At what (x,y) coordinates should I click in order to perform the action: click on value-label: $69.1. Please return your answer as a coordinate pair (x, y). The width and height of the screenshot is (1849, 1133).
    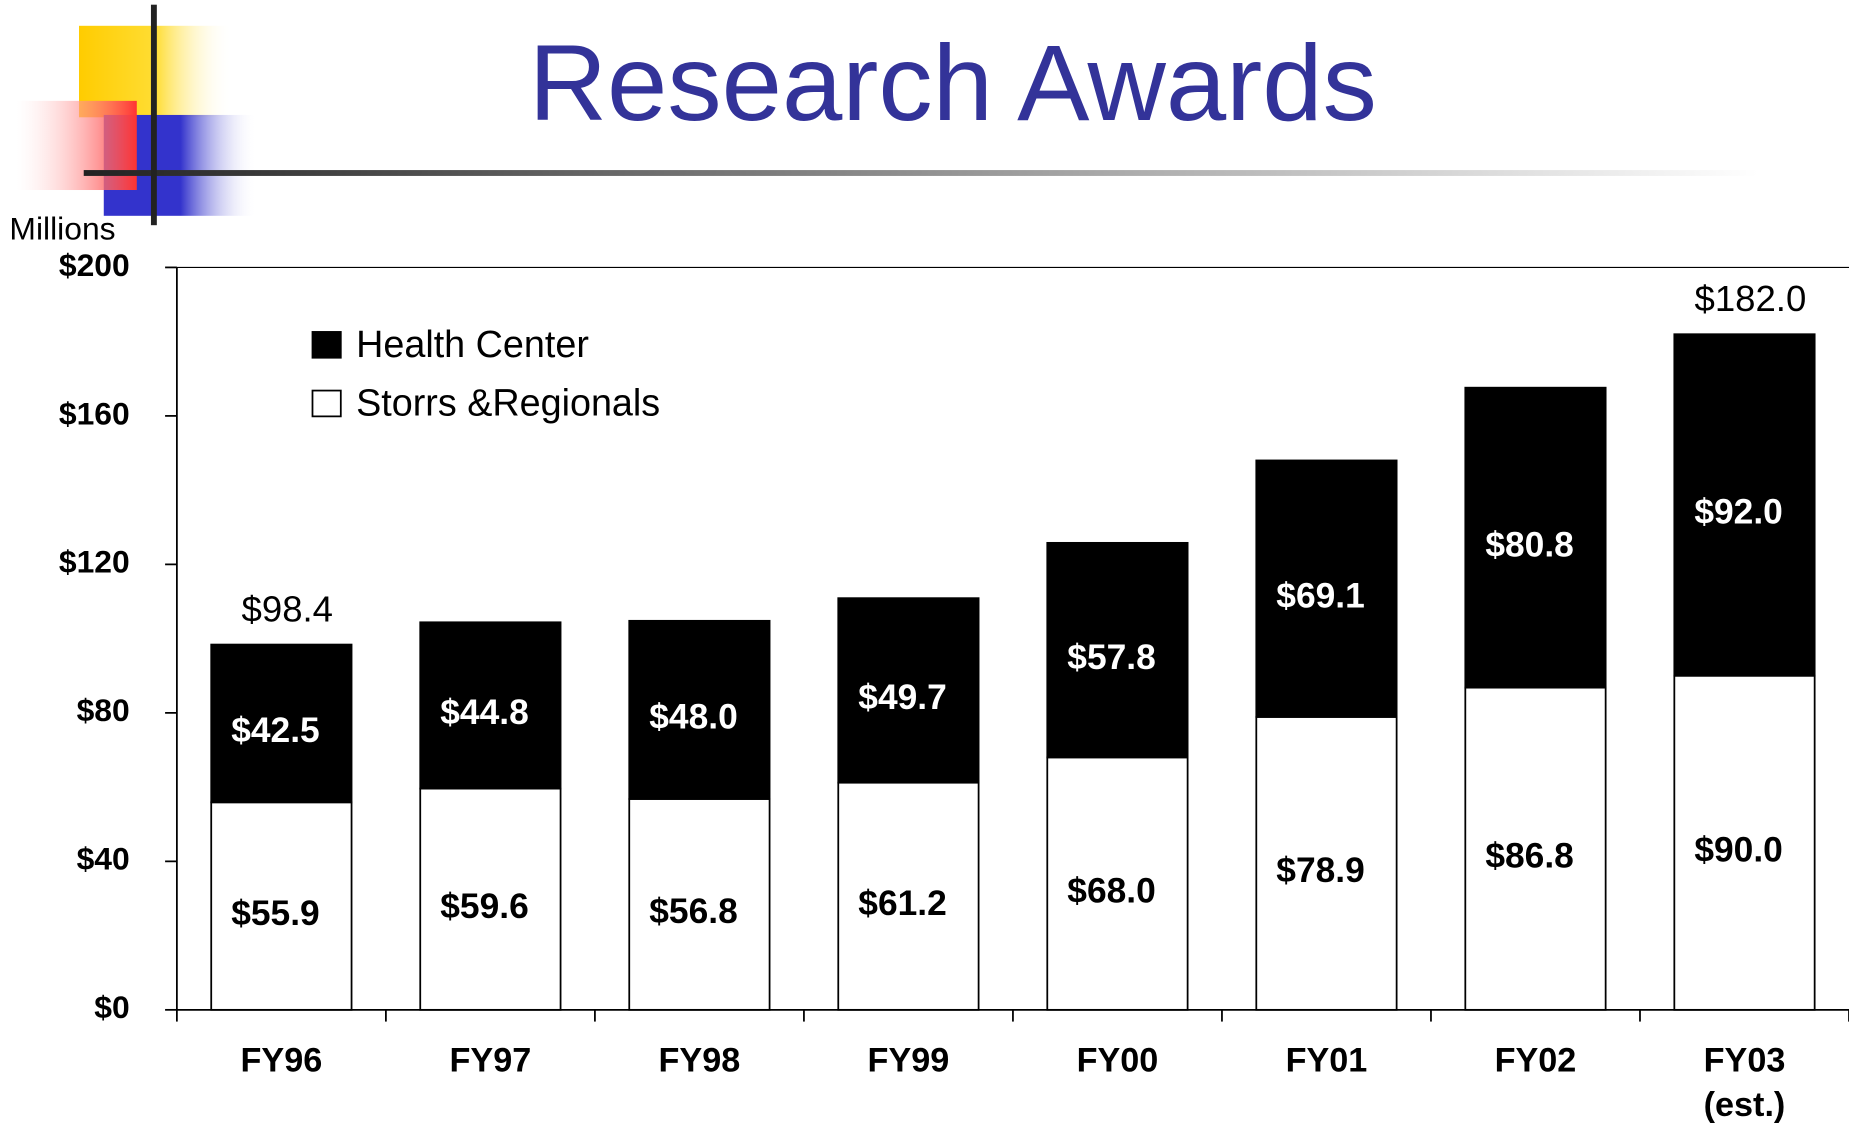
    Looking at the image, I should click on (1320, 595).